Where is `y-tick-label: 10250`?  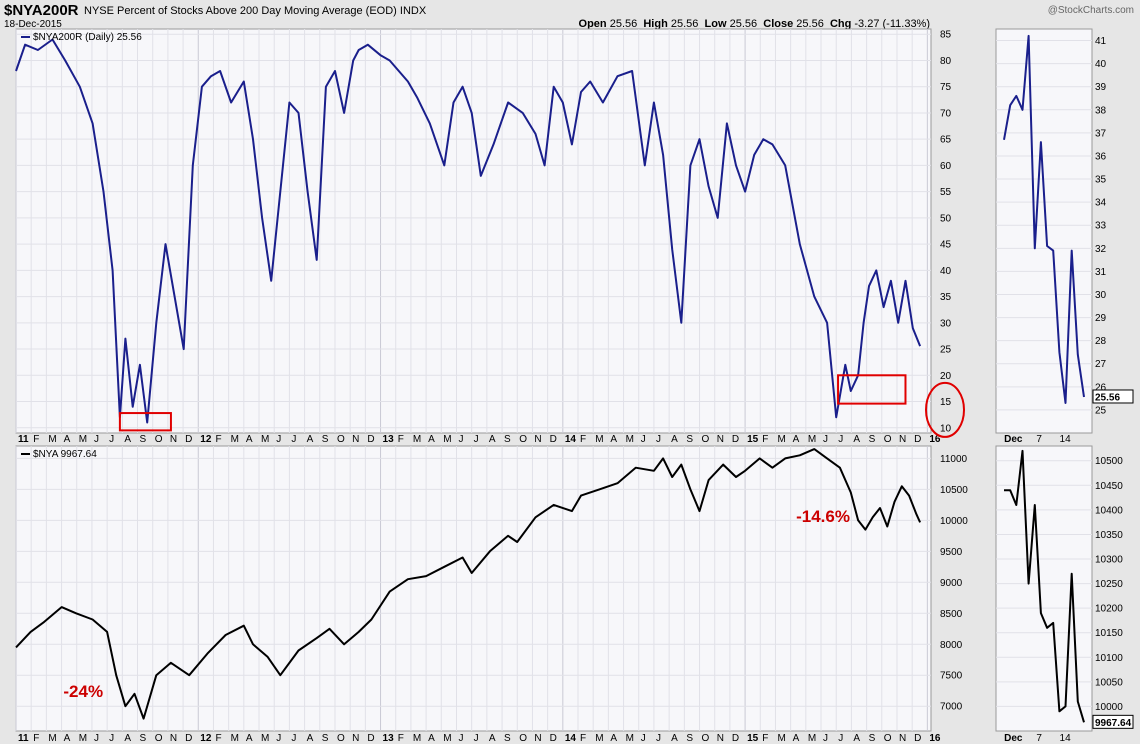 y-tick-label: 10250 is located at coordinates (1109, 584).